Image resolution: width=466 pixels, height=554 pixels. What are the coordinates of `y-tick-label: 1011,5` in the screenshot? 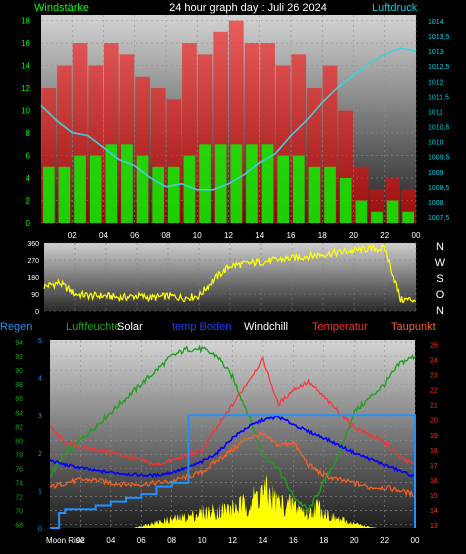 It's located at (438, 97).